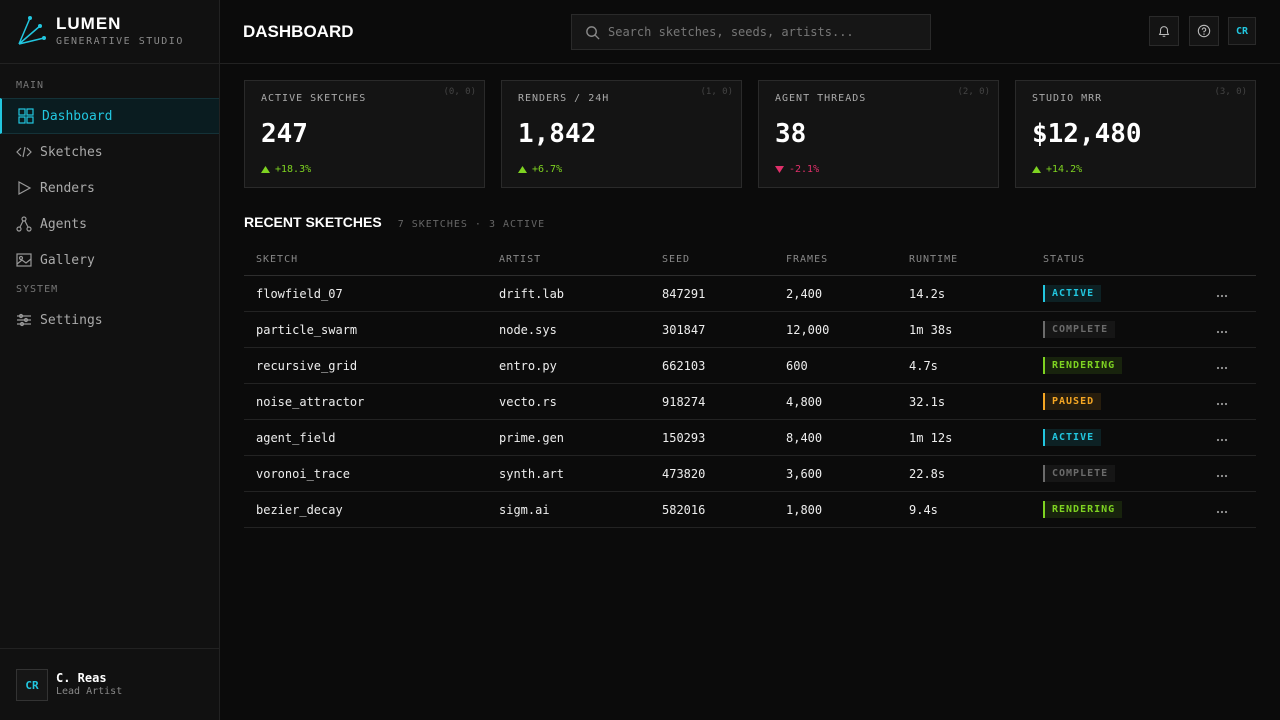 The width and height of the screenshot is (1280, 720). I want to click on stat-card: RENDERS / 24H (1, 0) 1,842 +6.7%, so click(621, 134).